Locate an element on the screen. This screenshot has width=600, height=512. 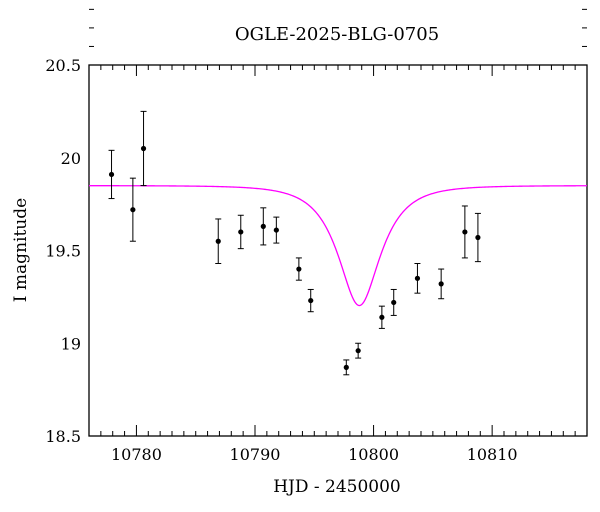
y-axis-label: I magnitude is located at coordinates (21, 250).